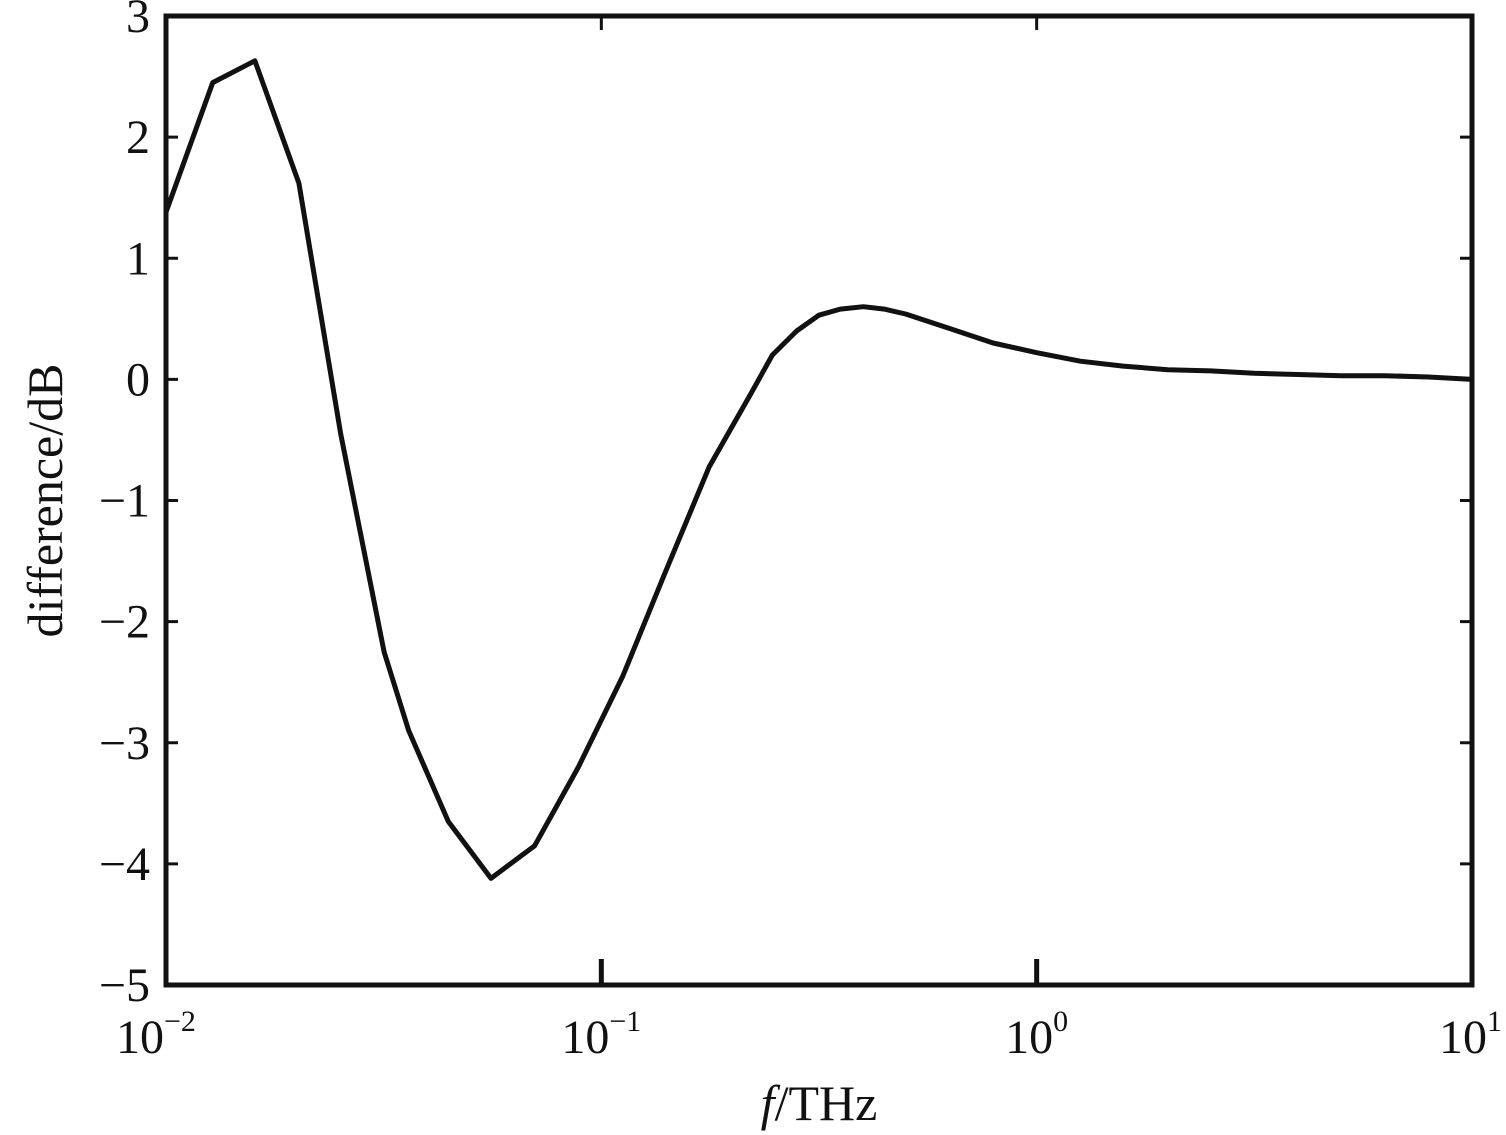 This screenshot has width=1506, height=1135. Describe the element at coordinates (124, 985) in the screenshot. I see `y-tick-label: −5` at that location.